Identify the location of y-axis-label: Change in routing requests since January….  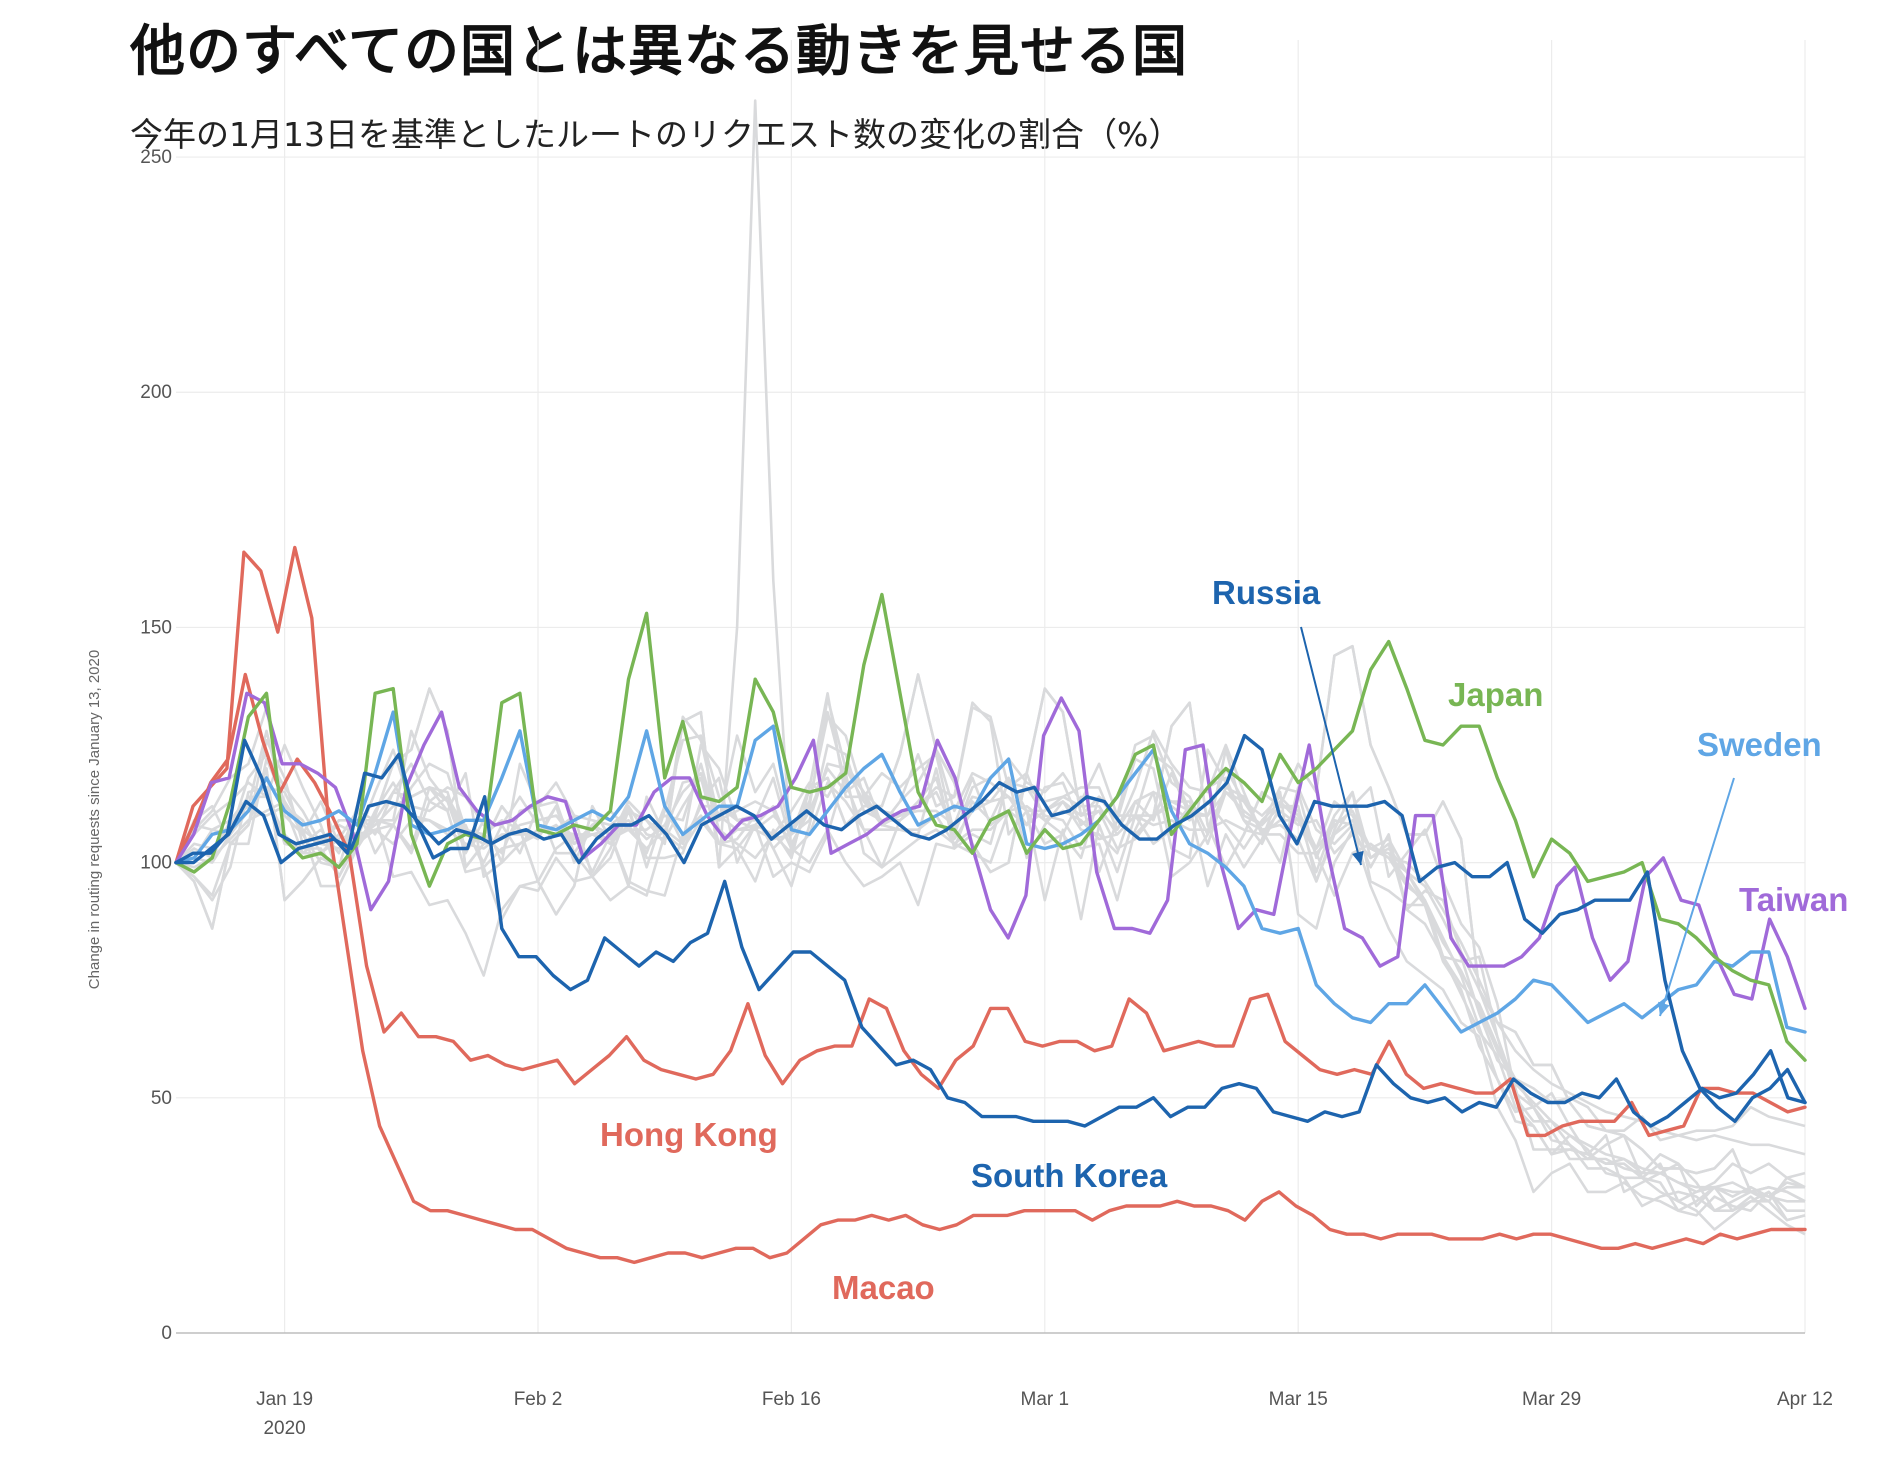
(94, 819).